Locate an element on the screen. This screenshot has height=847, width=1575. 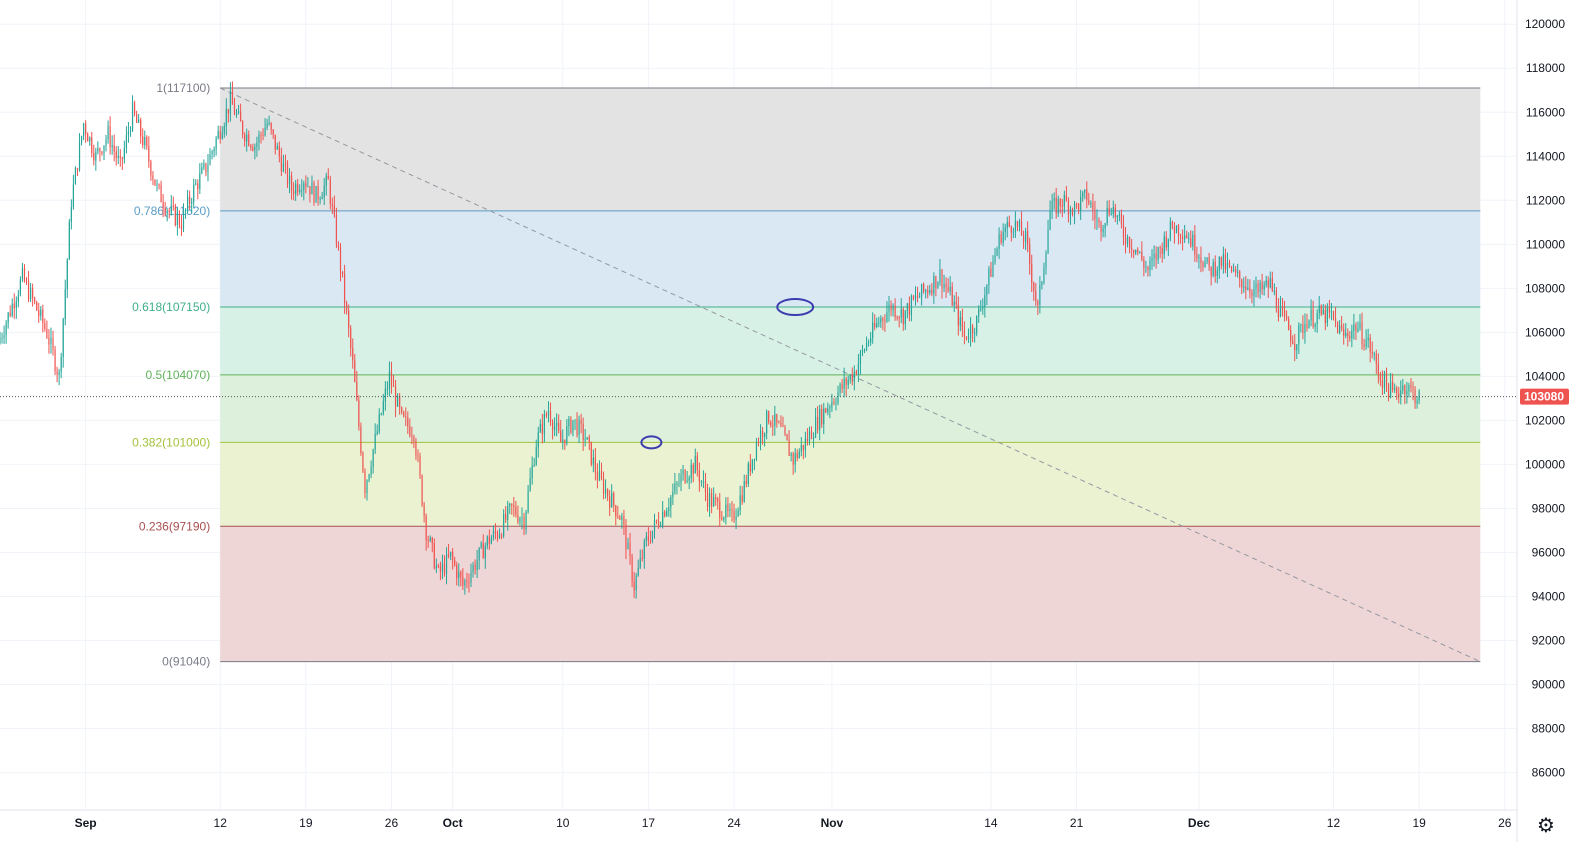
x-tick-label: Nov is located at coordinates (832, 823).